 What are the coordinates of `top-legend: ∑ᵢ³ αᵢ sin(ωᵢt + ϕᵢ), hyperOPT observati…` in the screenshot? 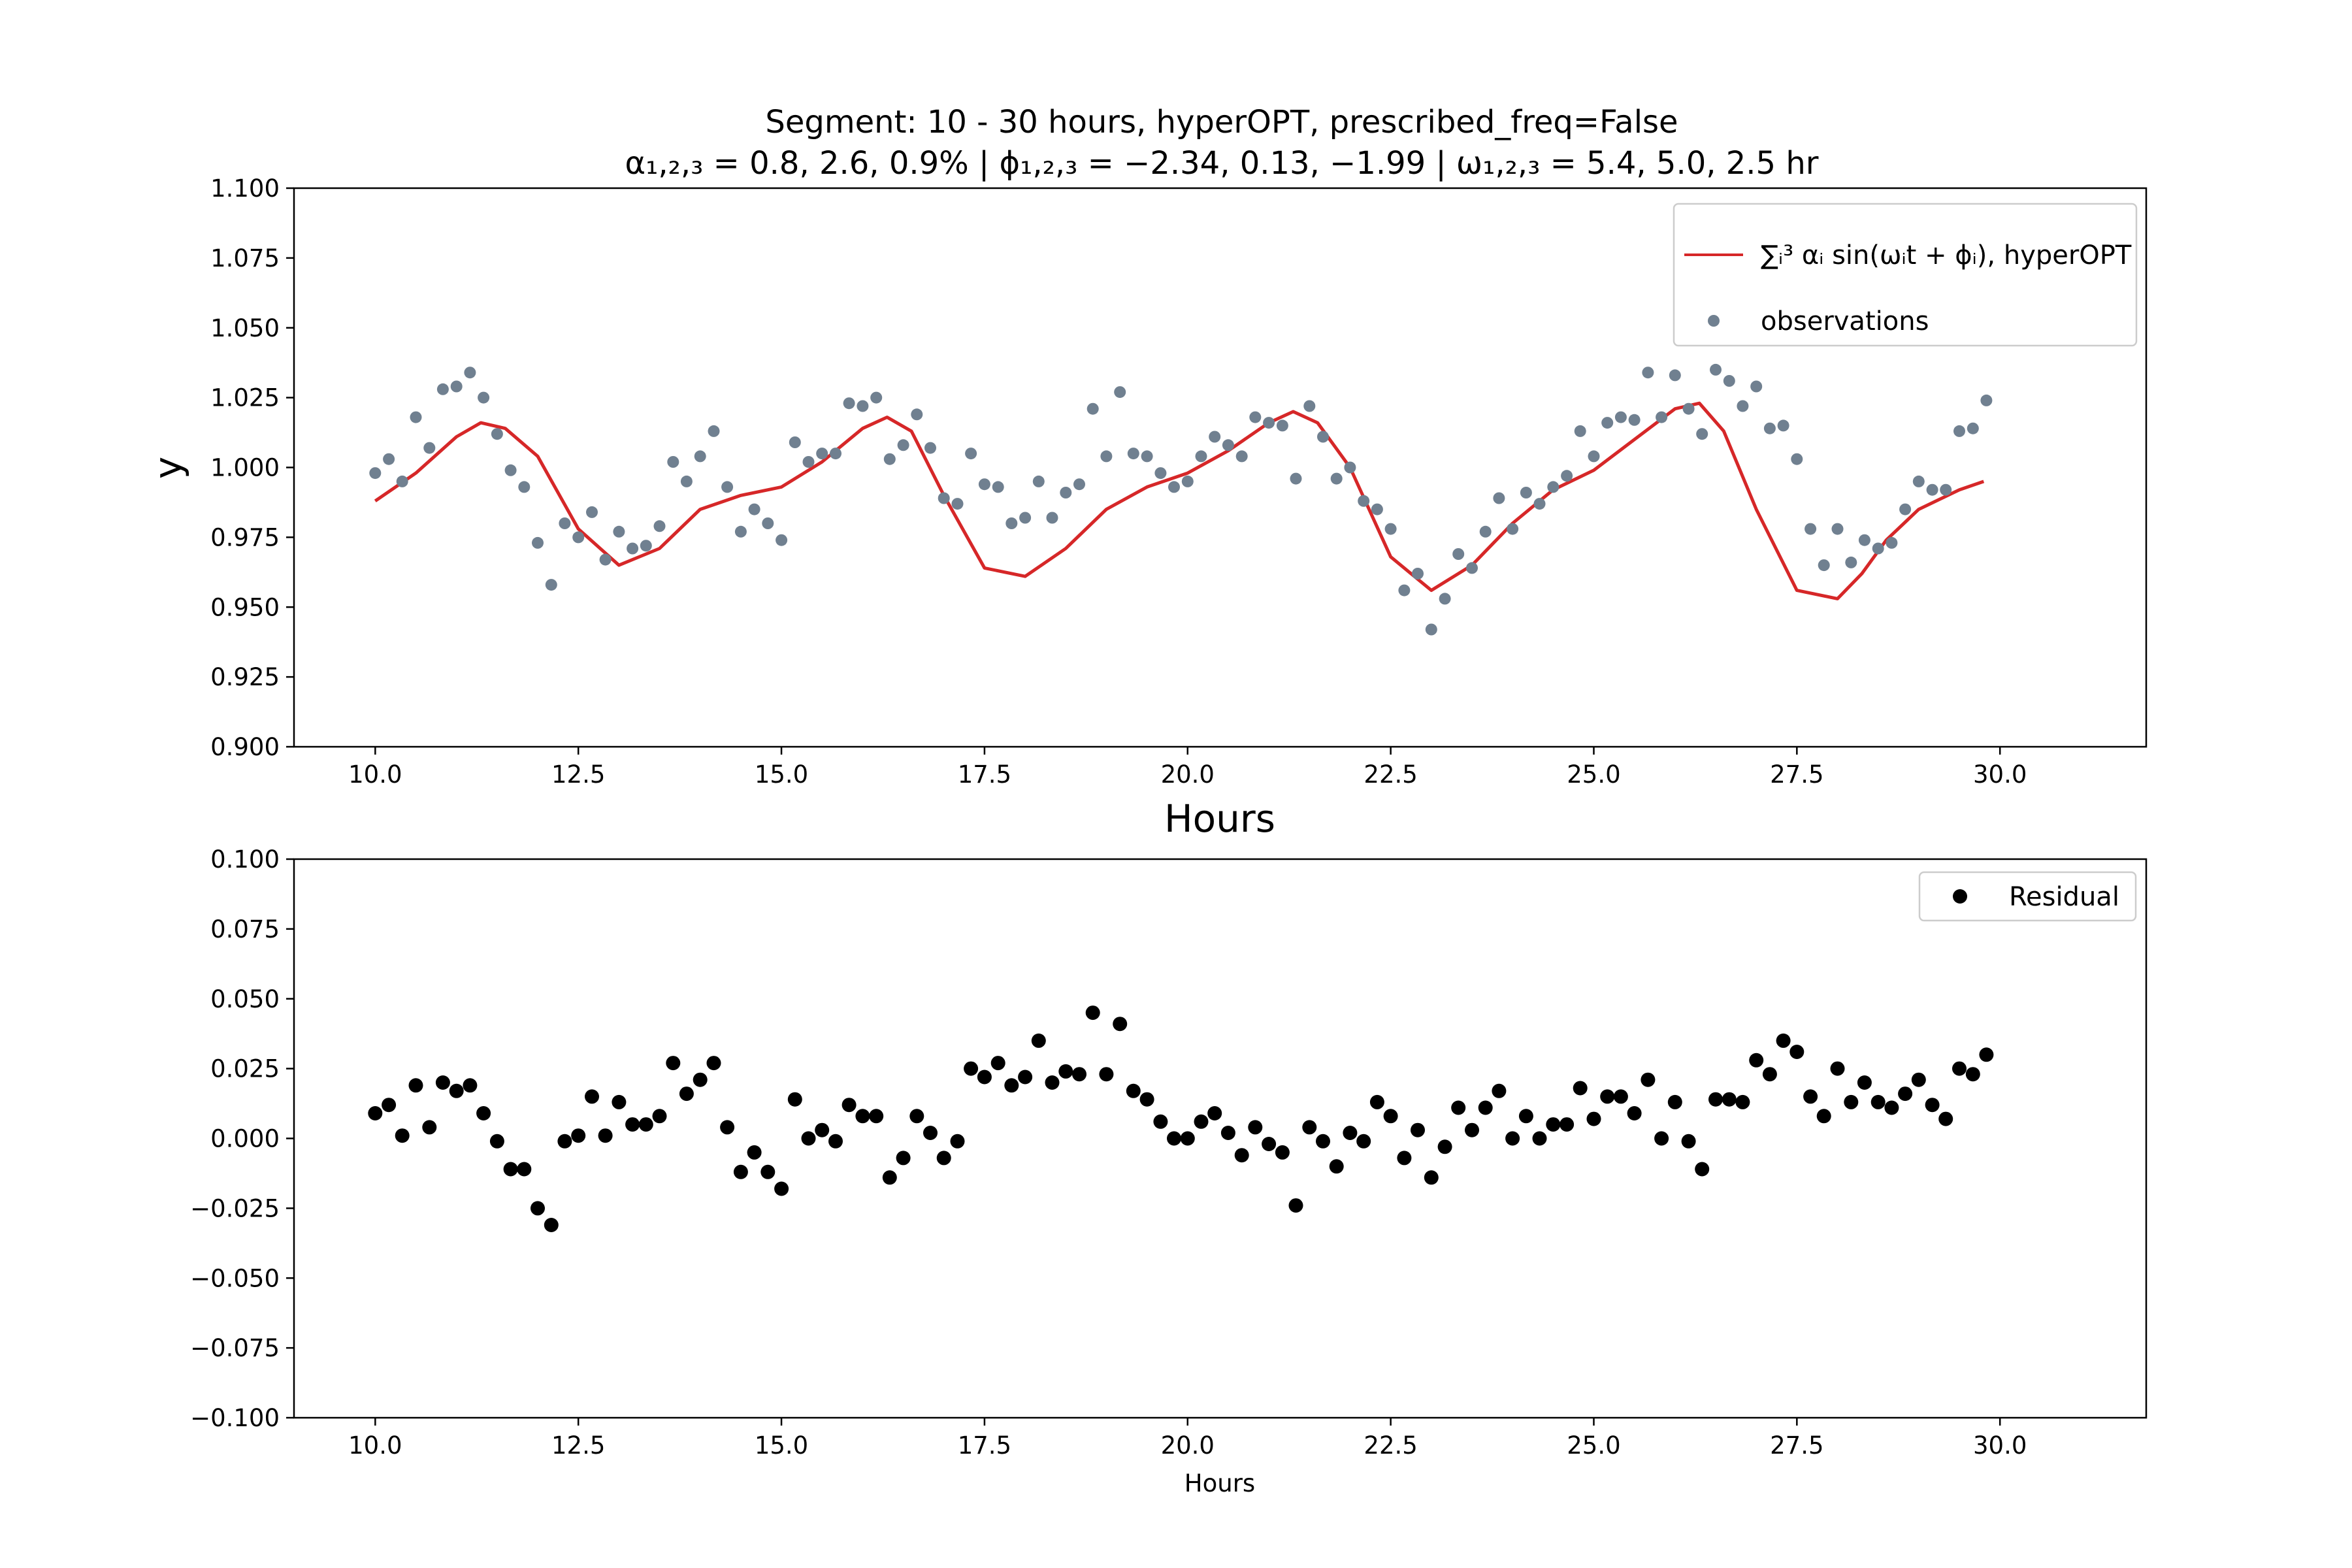 It's located at (1905, 275).